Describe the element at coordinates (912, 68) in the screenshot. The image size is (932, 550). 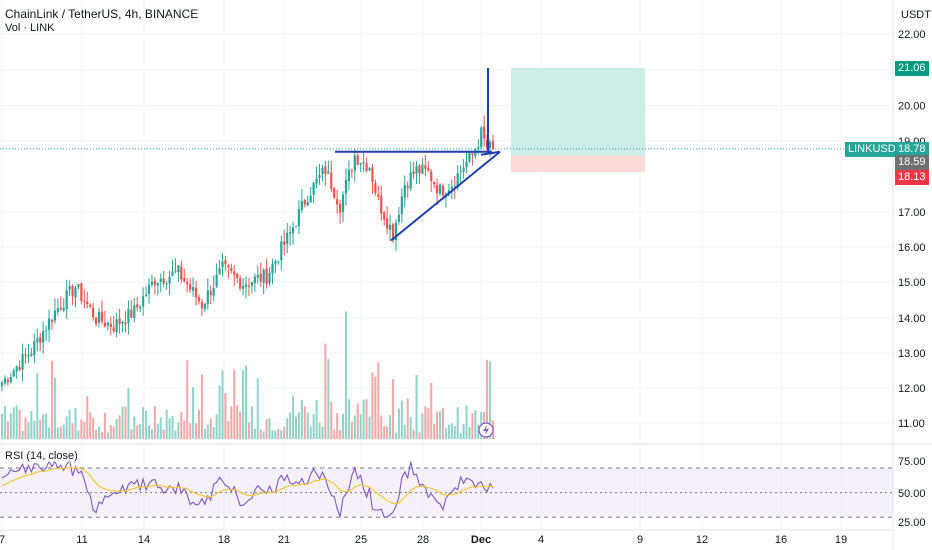
I see `target-price-tag: 21.06` at that location.